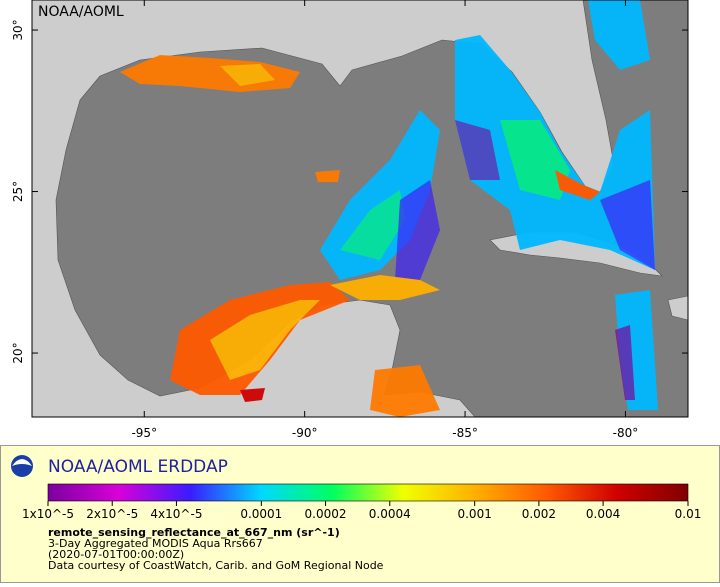  Describe the element at coordinates (326, 514) in the screenshot. I see `colorbar-tick-label: 0.0002` at that location.